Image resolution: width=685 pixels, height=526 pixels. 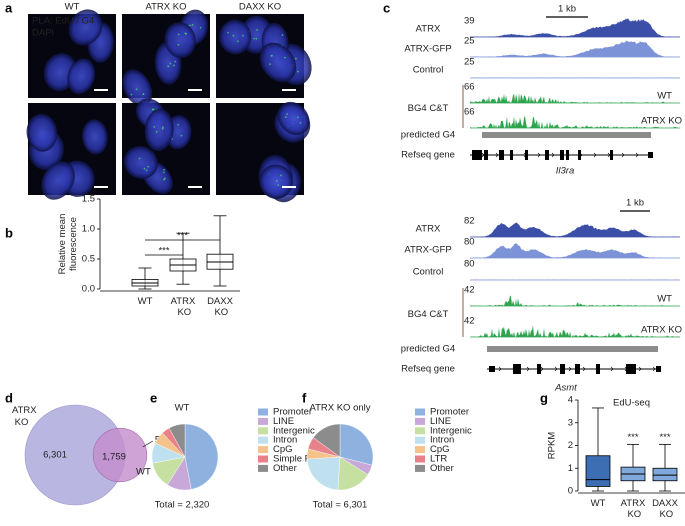 What do you see at coordinates (9, 232) in the screenshot?
I see `panel-label: b` at bounding box center [9, 232].